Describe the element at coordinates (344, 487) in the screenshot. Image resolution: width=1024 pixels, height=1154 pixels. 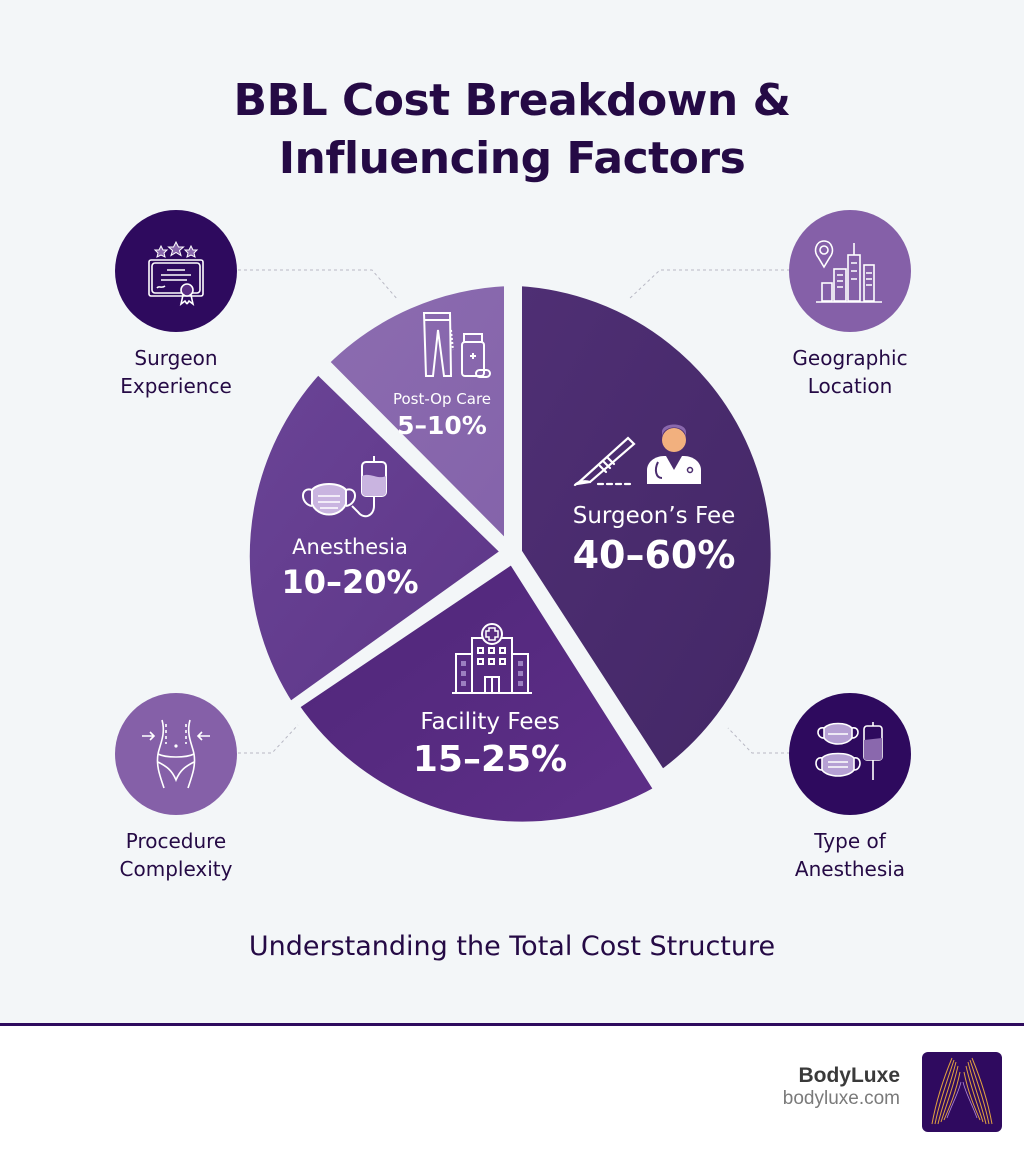
I see `mask-iv-bag-icon` at that location.